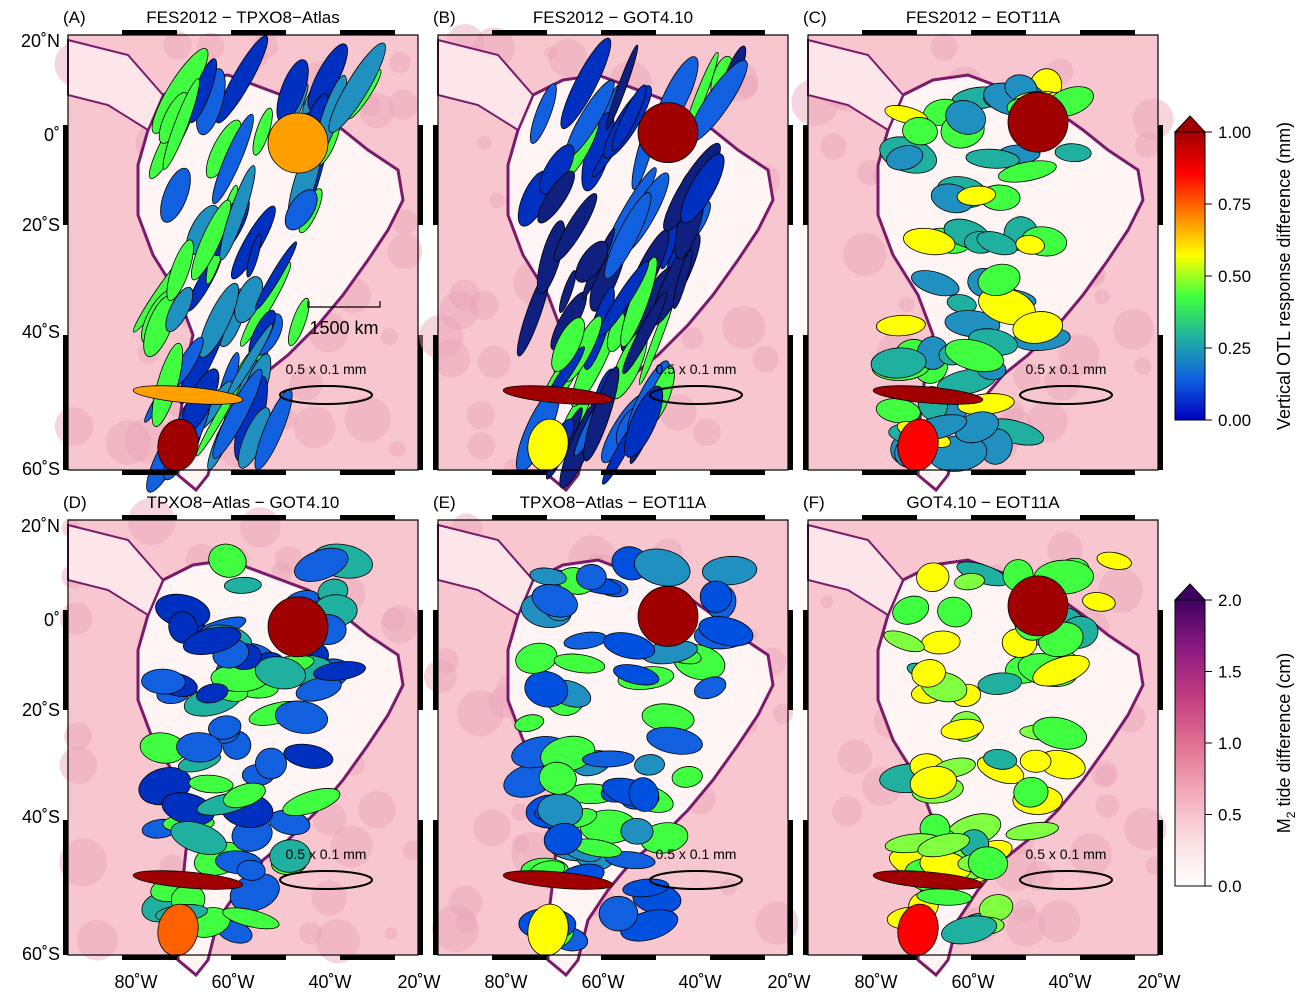  I want to click on otl-colorbar-over-arrow, so click(1190, 124).